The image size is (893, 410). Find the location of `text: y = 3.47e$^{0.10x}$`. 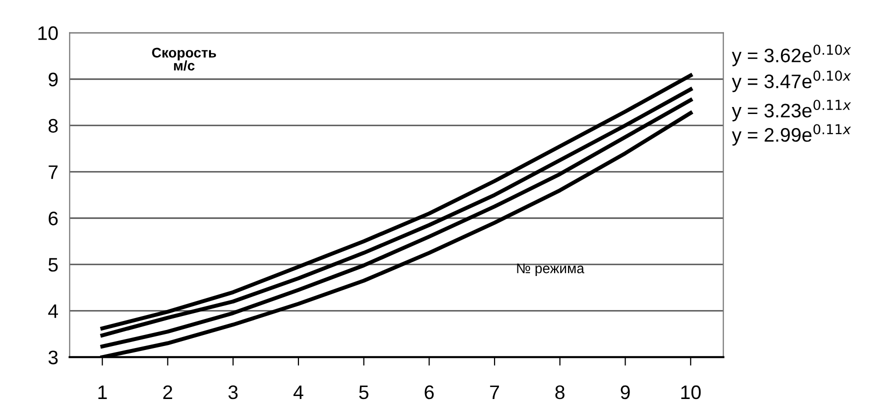

text: y = 3.47e$^{0.10x}$ is located at coordinates (792, 81).